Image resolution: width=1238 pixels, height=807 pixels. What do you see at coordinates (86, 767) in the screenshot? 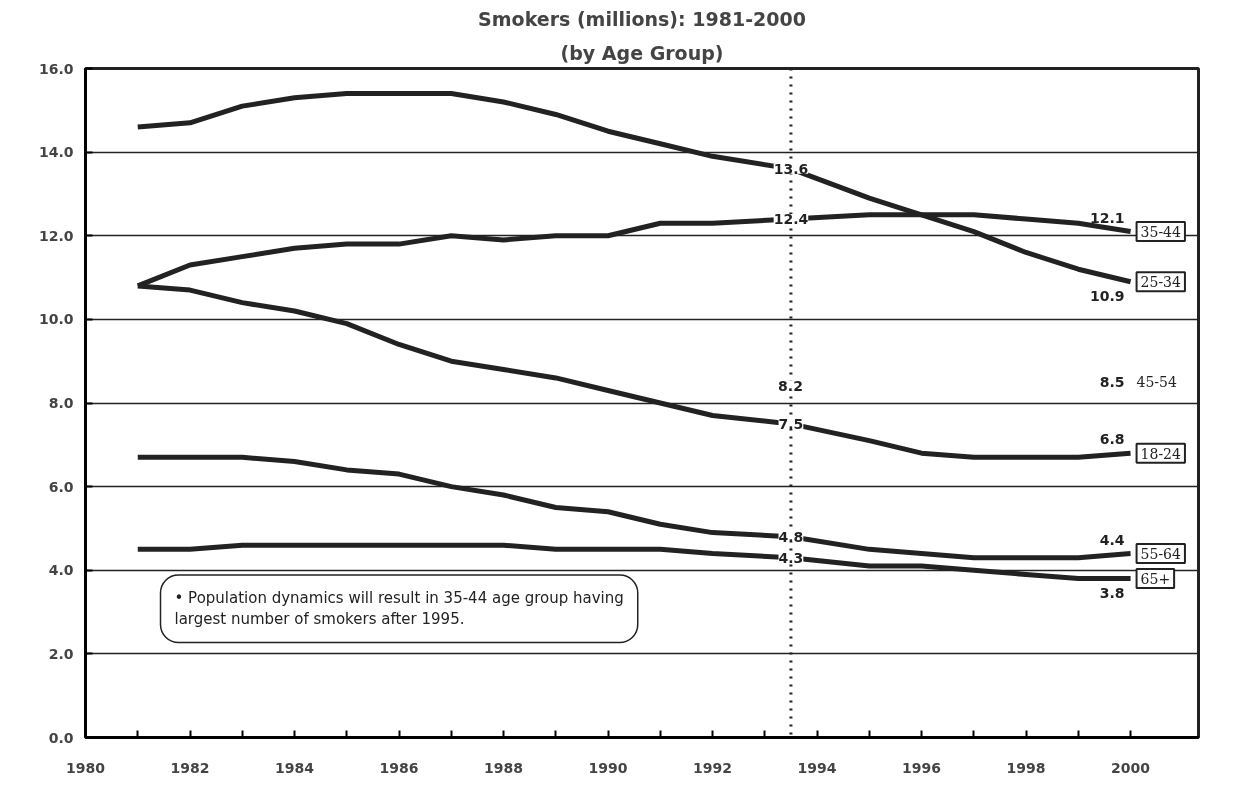
I see `x-tick-label: 1980` at bounding box center [86, 767].